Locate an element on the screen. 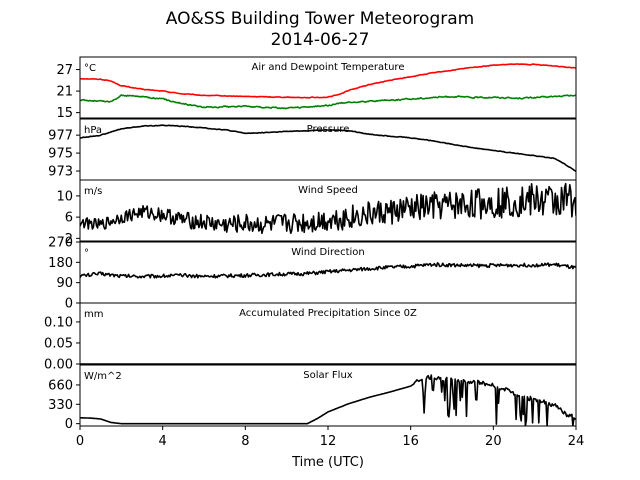  y-tick-label: 330 is located at coordinates (60, 405).